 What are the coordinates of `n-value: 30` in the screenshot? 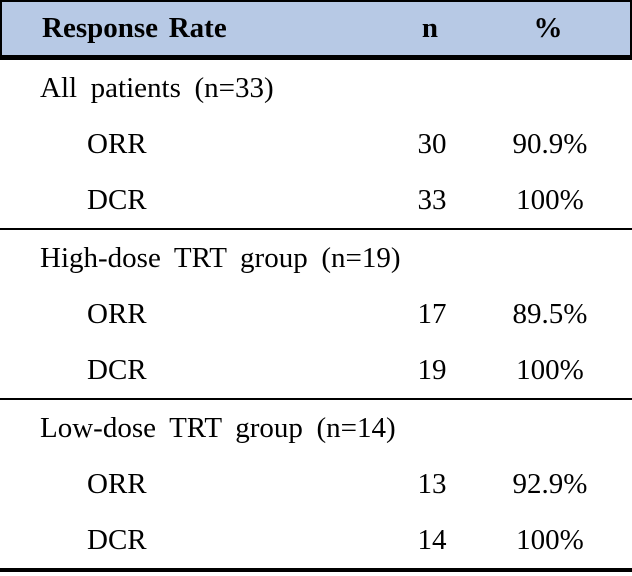 It's located at (432, 143).